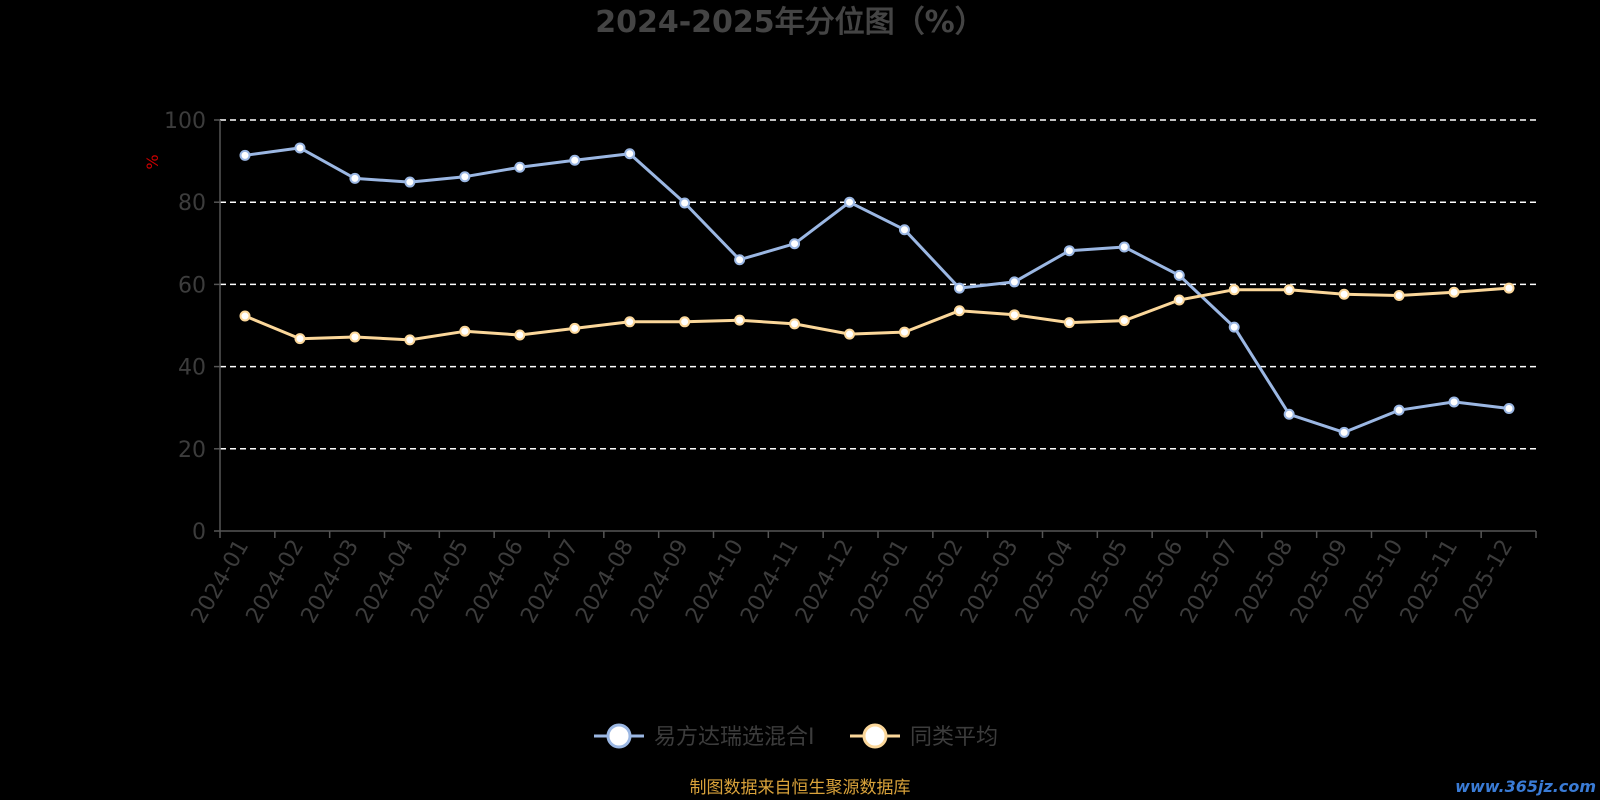  Describe the element at coordinates (192, 285) in the screenshot. I see `y-tick-label: 60` at that location.